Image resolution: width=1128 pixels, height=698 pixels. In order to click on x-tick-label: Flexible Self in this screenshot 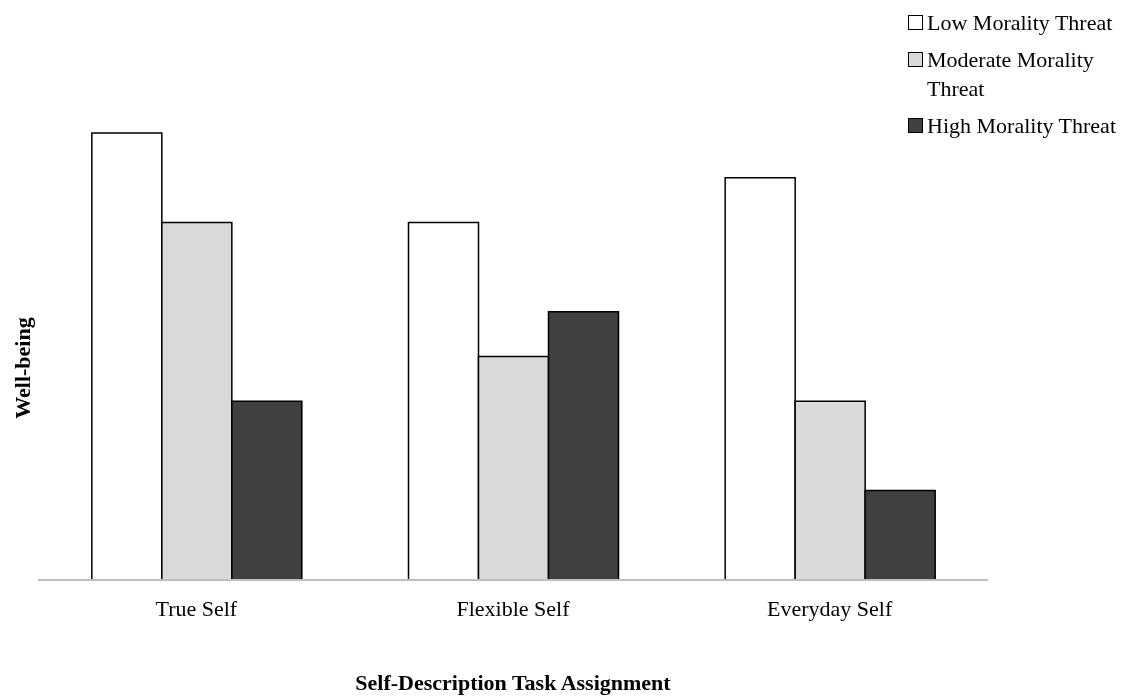, I will do `click(513, 608)`.